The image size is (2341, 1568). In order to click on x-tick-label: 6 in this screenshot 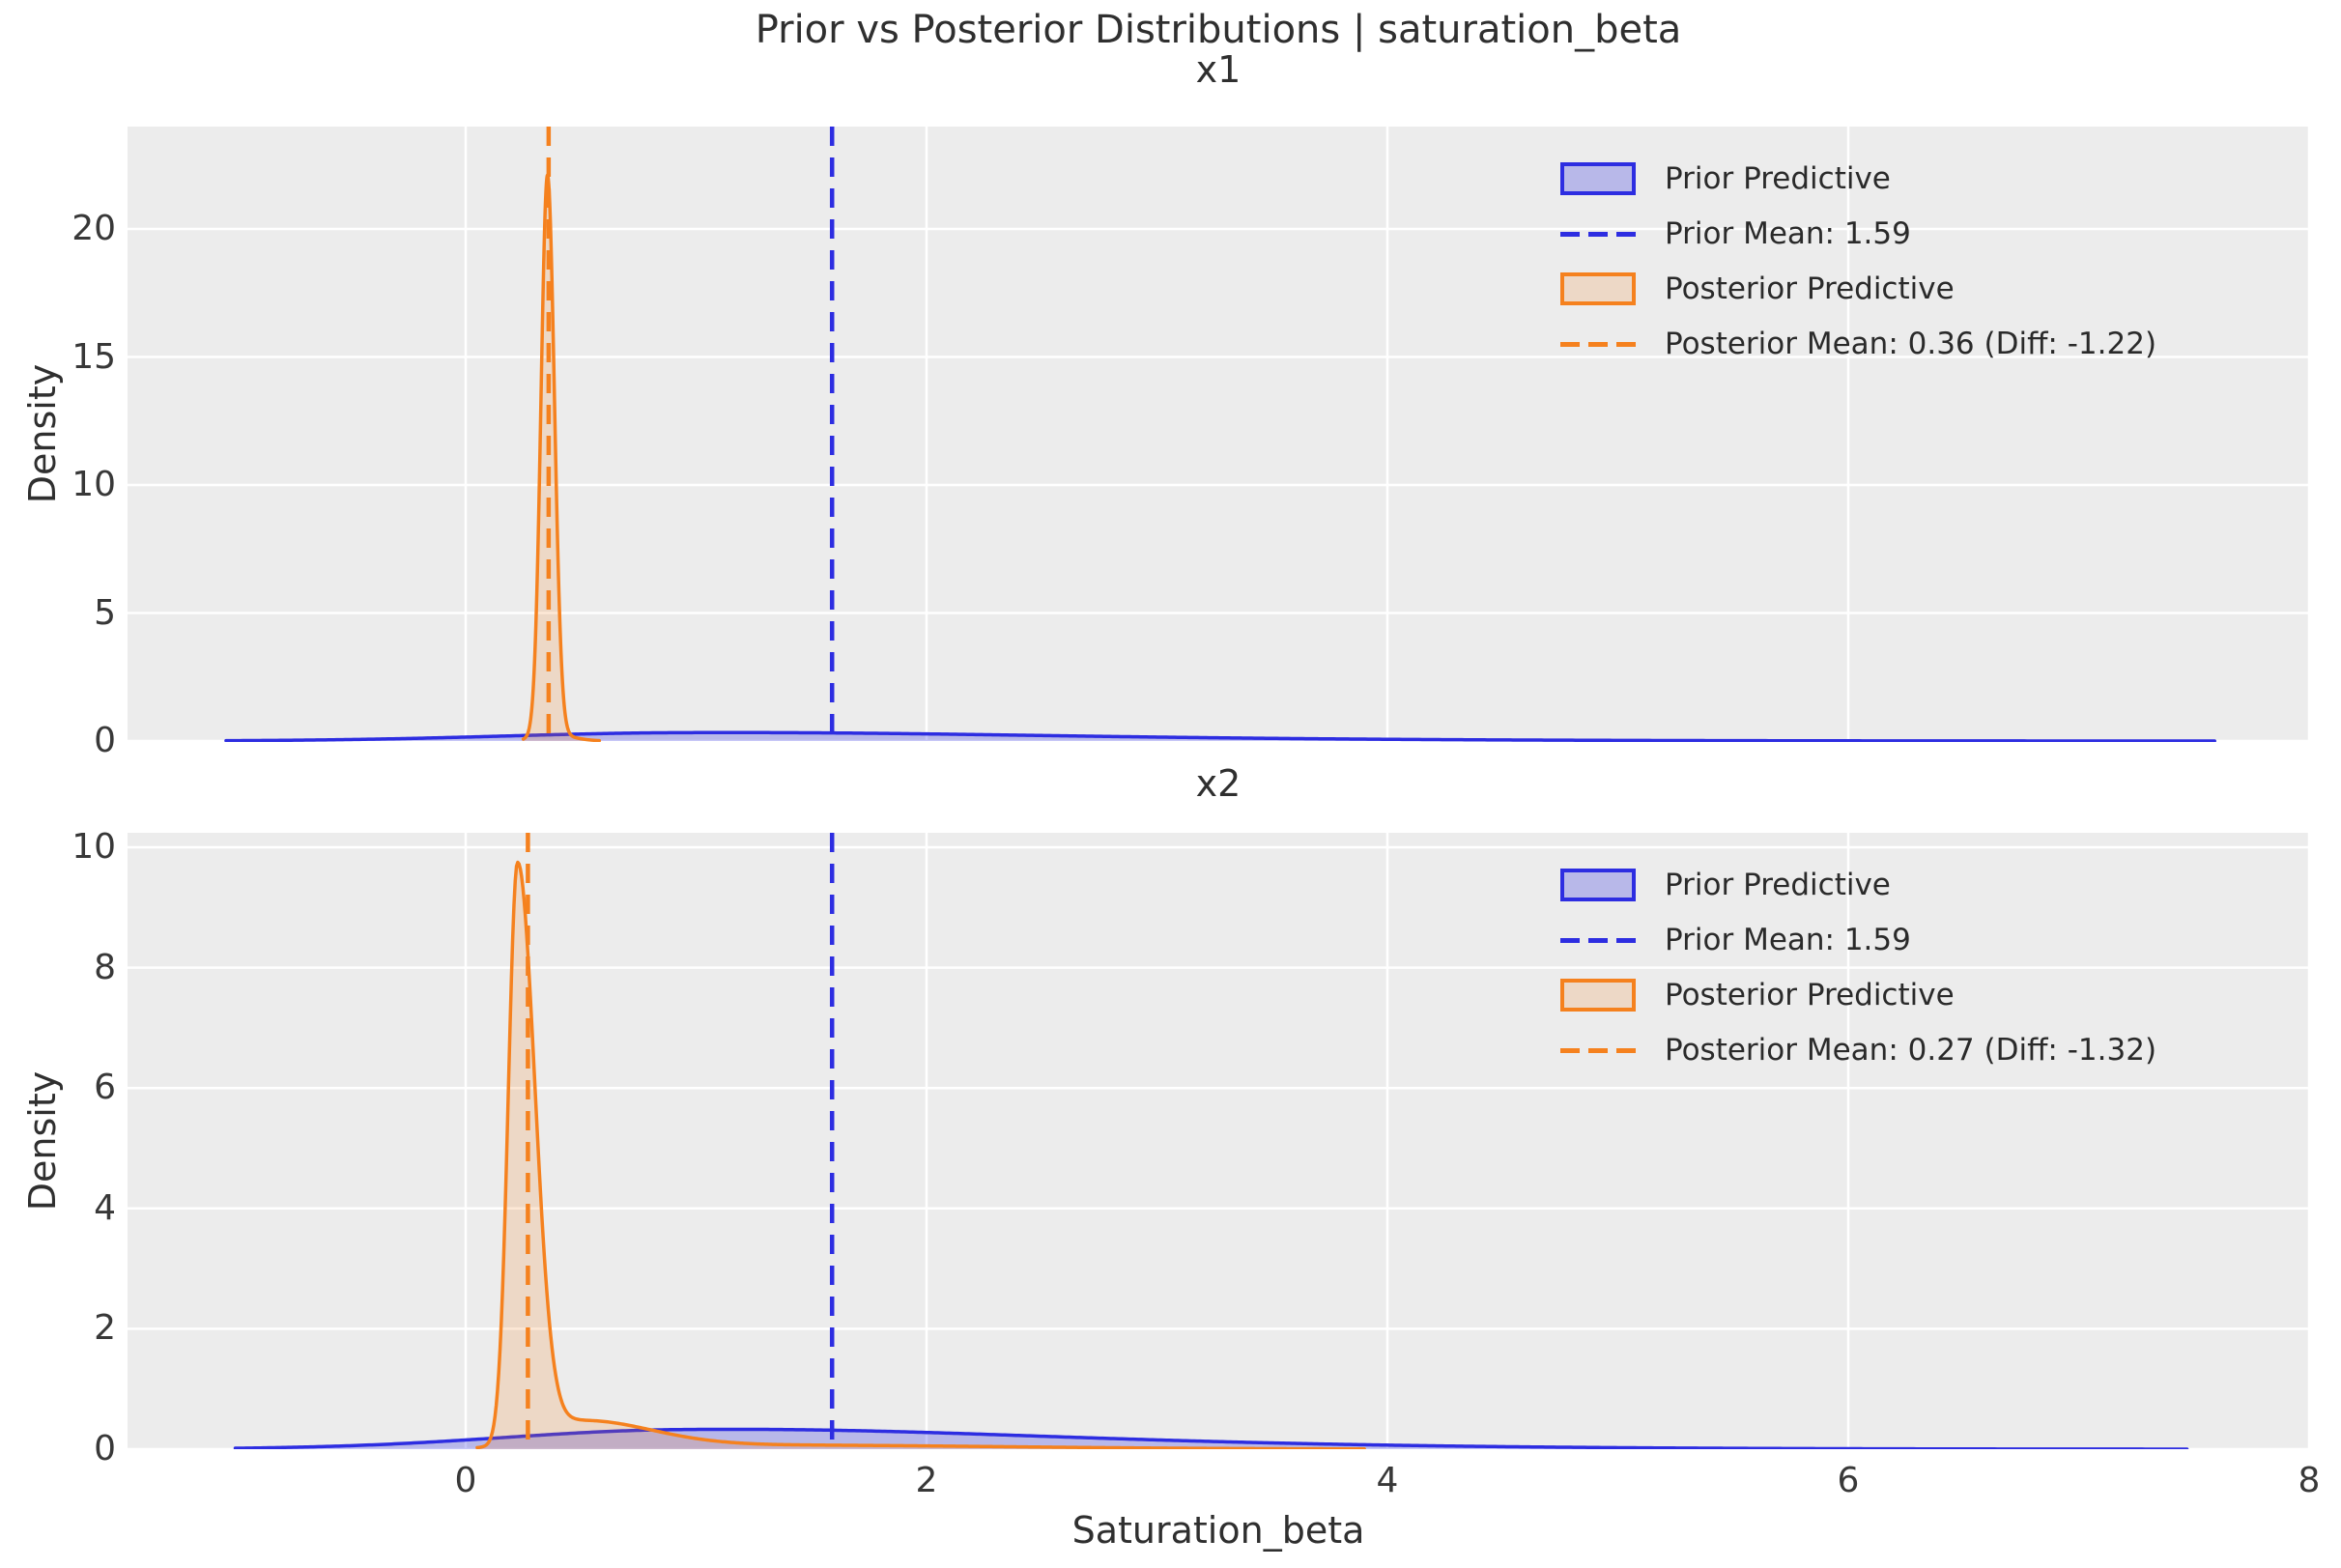, I will do `click(1849, 1480)`.